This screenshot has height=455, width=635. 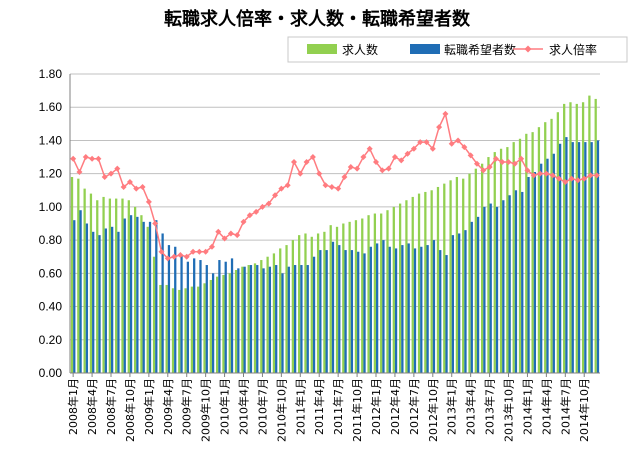 What do you see at coordinates (187, 406) in the screenshot?
I see `x-tick-label: 2009年7月` at bounding box center [187, 406].